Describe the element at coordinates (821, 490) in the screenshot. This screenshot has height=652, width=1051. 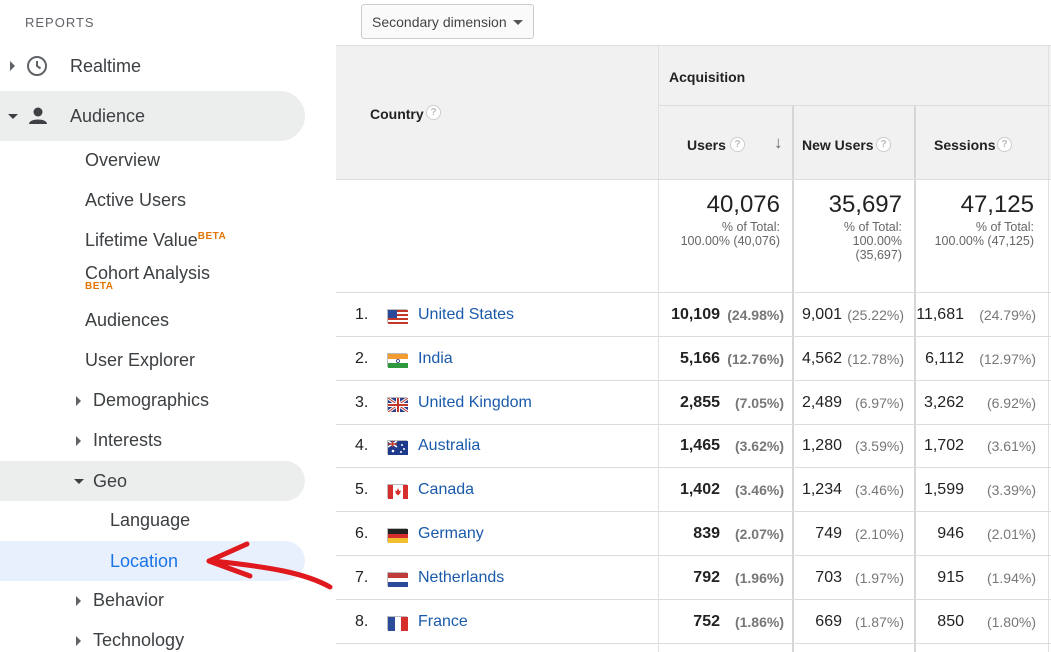
I see `new-users-value: 1,234` at that location.